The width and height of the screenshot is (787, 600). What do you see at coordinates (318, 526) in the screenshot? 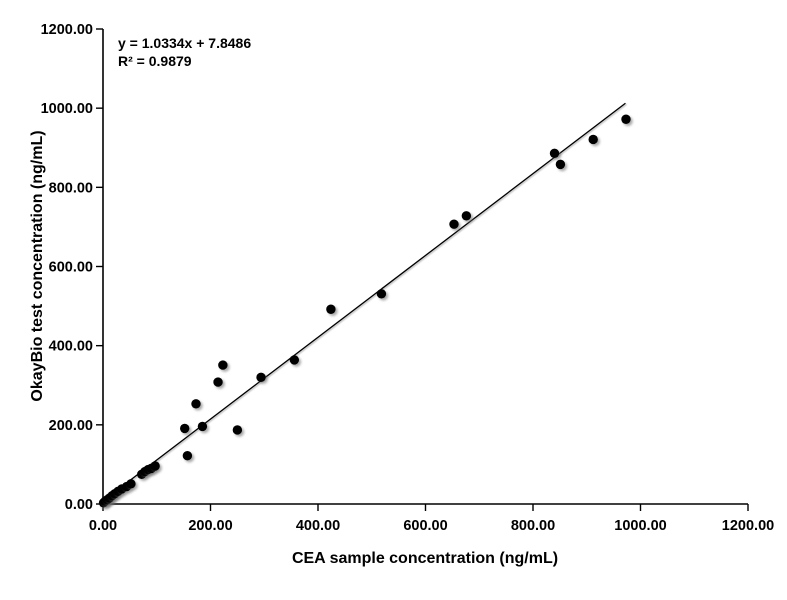
I see `x-tick-label: 400.00` at bounding box center [318, 526].